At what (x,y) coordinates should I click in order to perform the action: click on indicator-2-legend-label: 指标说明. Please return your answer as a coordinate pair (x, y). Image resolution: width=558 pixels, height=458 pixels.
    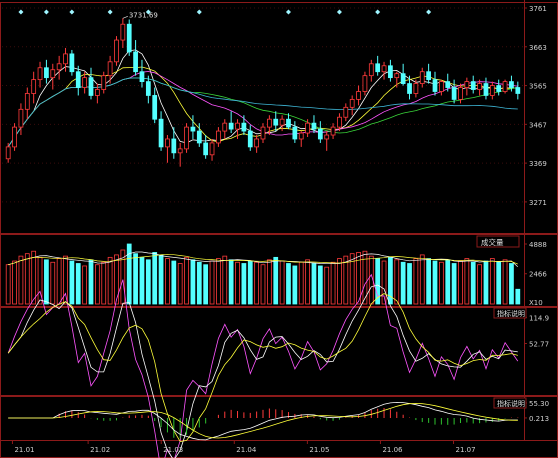
    Looking at the image, I should click on (511, 403).